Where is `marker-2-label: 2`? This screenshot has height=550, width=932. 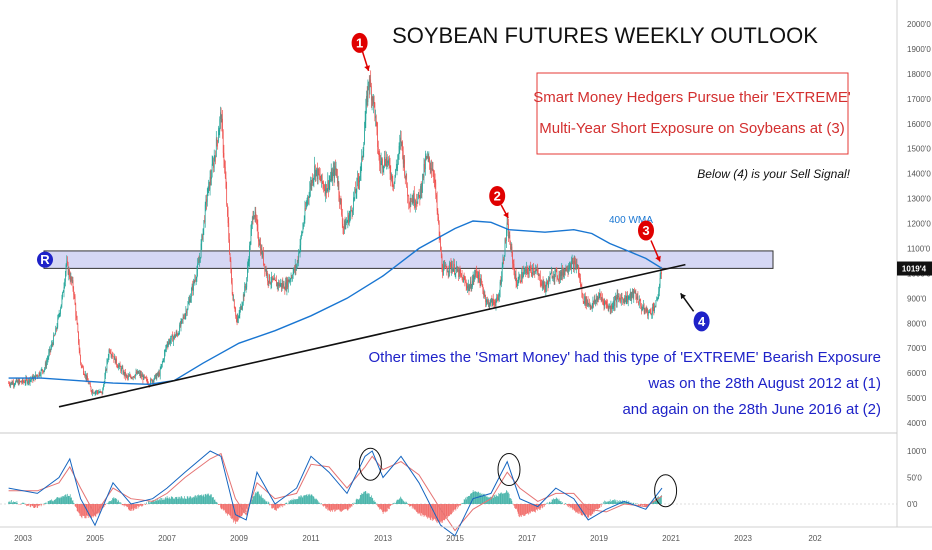
marker-2-label: 2 is located at coordinates (497, 195).